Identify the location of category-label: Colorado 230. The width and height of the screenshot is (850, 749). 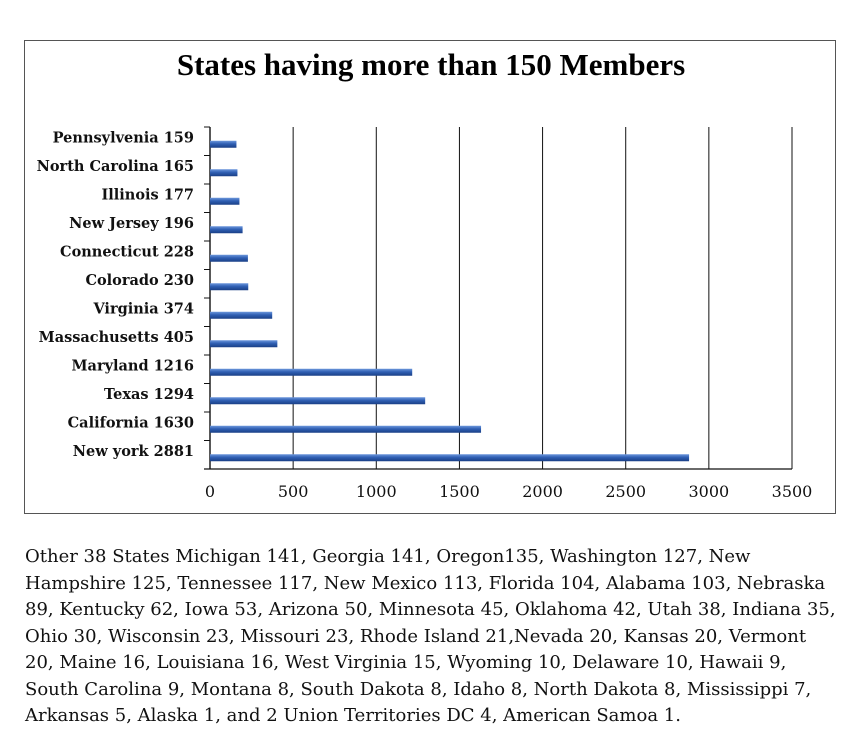
(139, 280).